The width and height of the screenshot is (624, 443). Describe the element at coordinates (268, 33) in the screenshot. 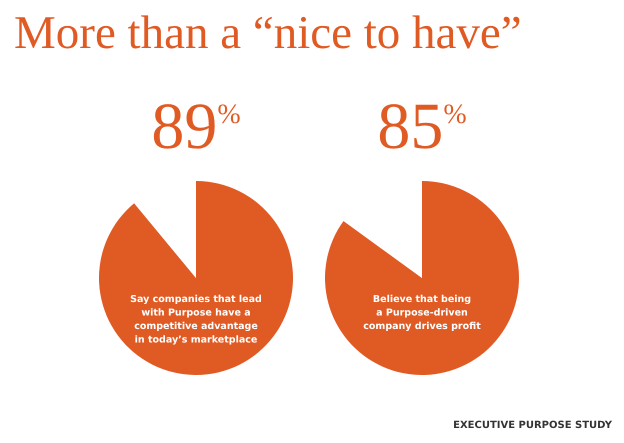

I see `chart-title: More than a “nice to have”` at that location.